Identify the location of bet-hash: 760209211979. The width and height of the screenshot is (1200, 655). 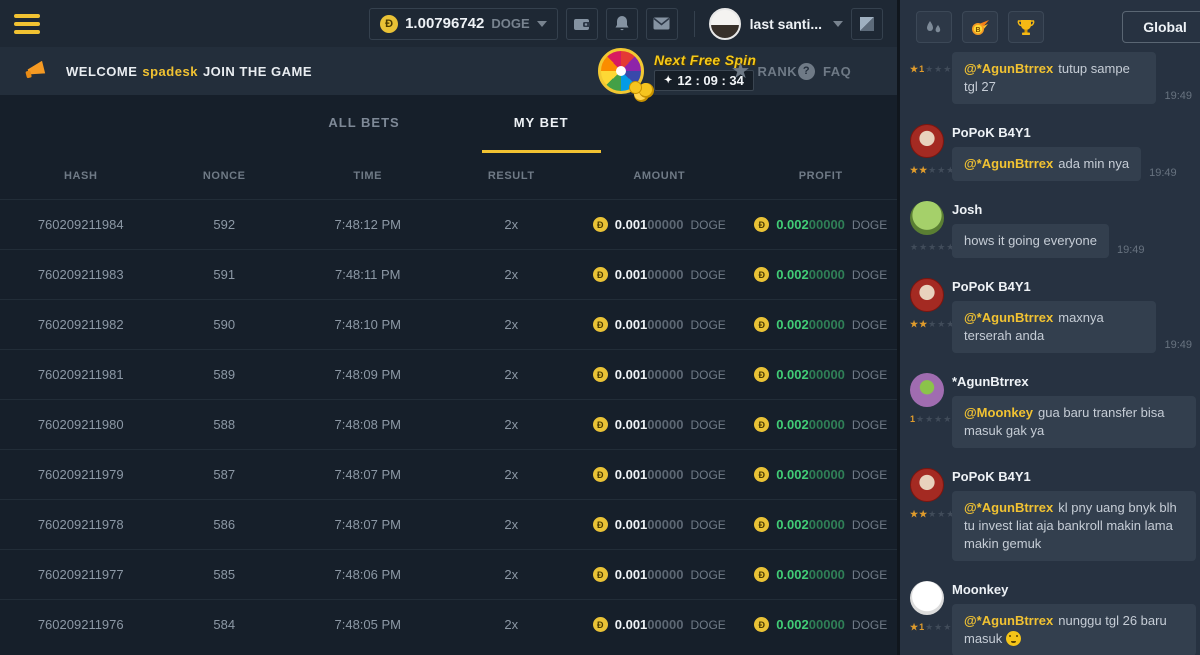
(80, 474).